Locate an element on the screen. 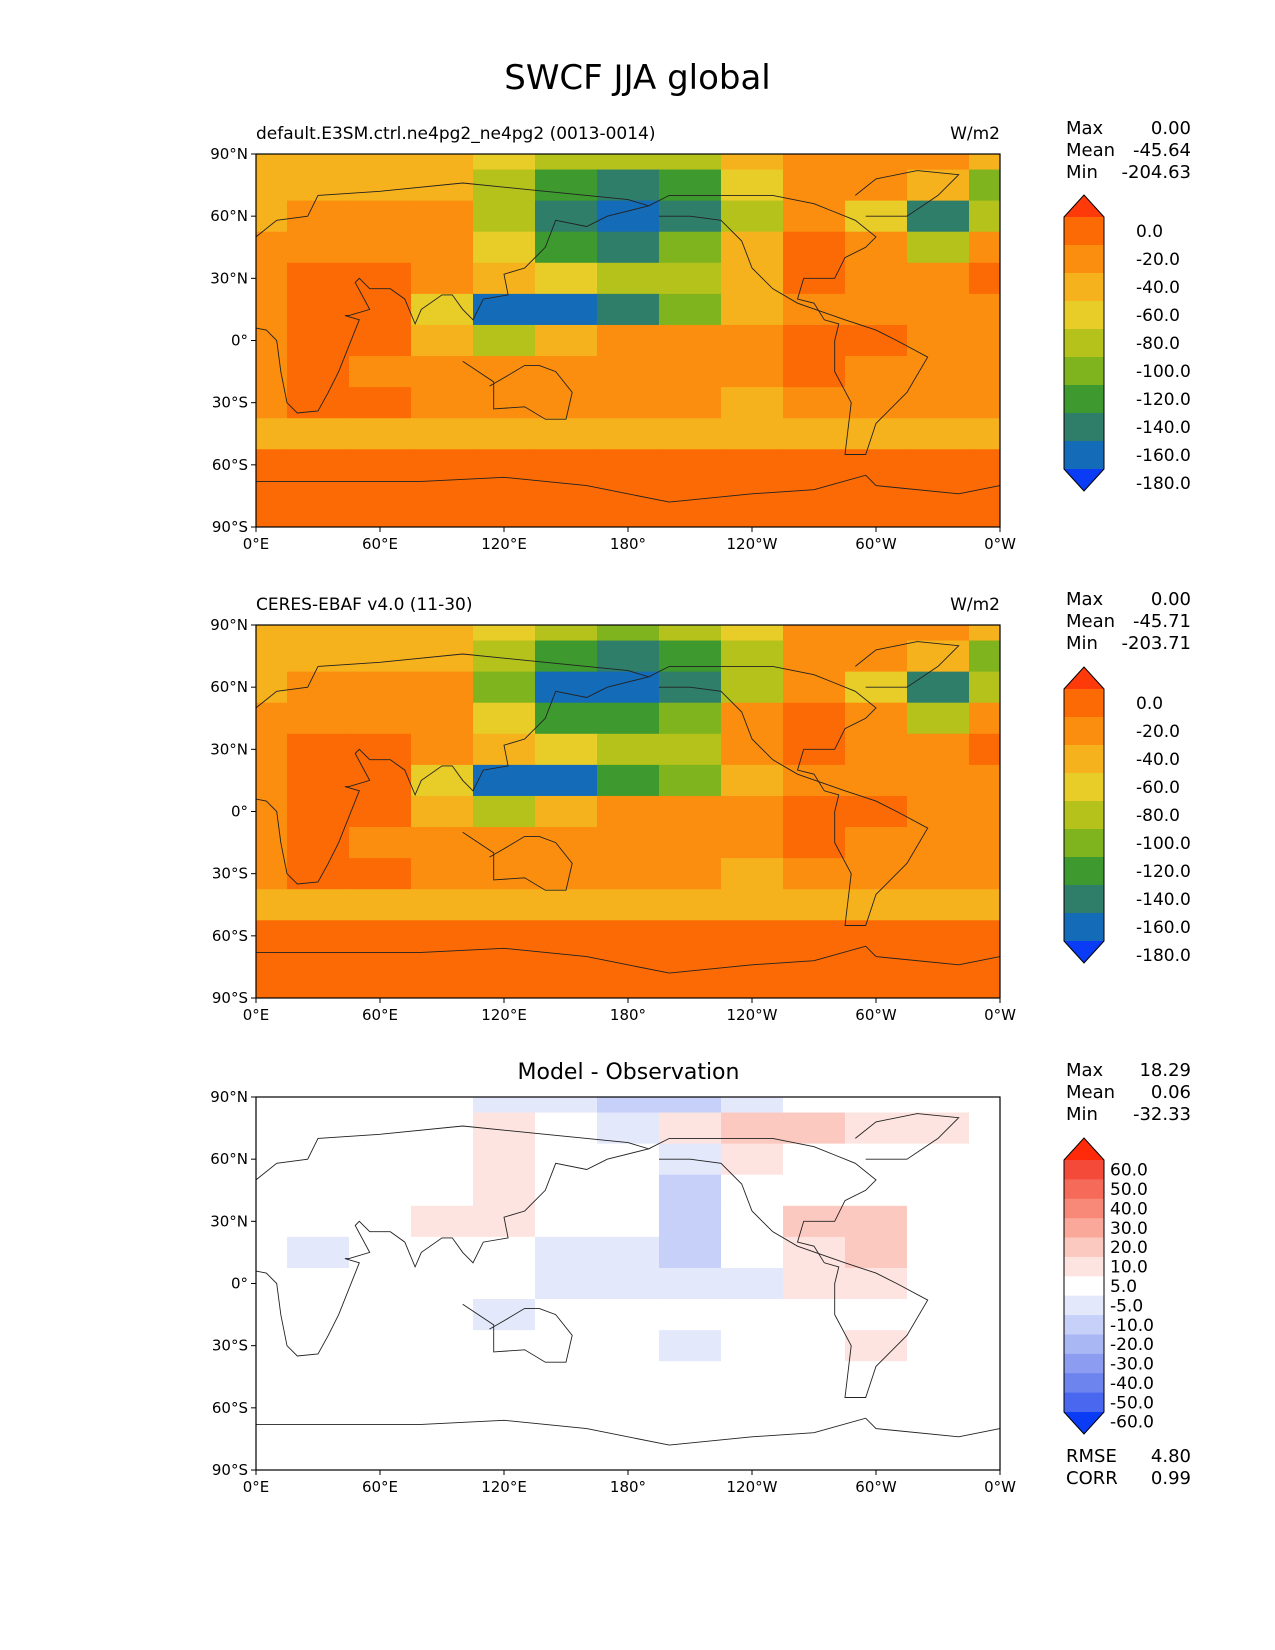 The width and height of the screenshot is (1275, 1650). colorbar-tick-label: 20.0 is located at coordinates (1129, 1248).